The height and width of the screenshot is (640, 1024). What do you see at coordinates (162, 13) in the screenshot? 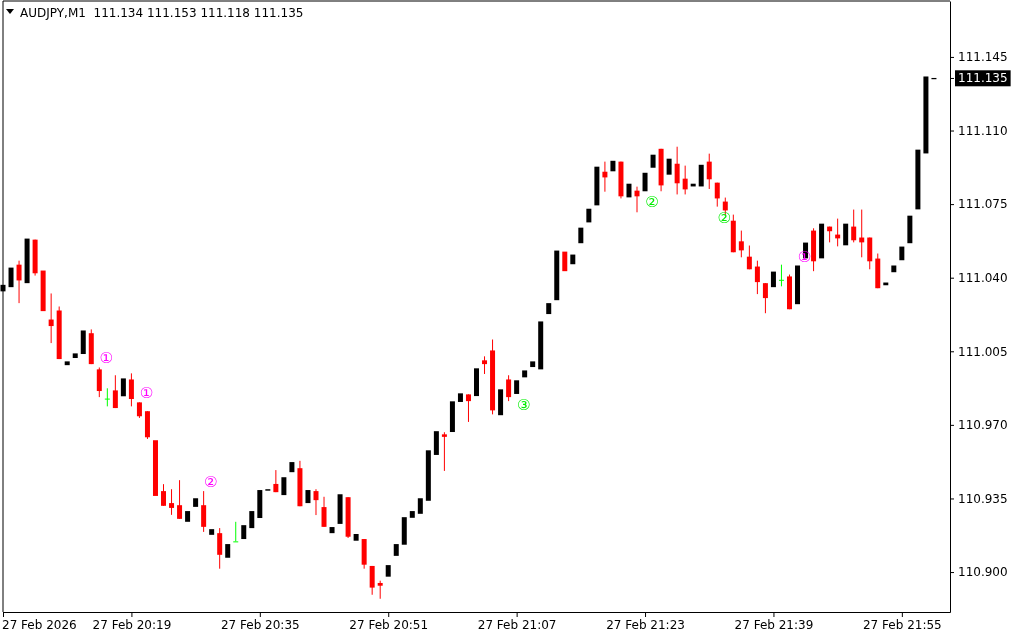
I see `chart-title: AUDJPY,M1 111.134 111.153 111.118 111.135` at bounding box center [162, 13].